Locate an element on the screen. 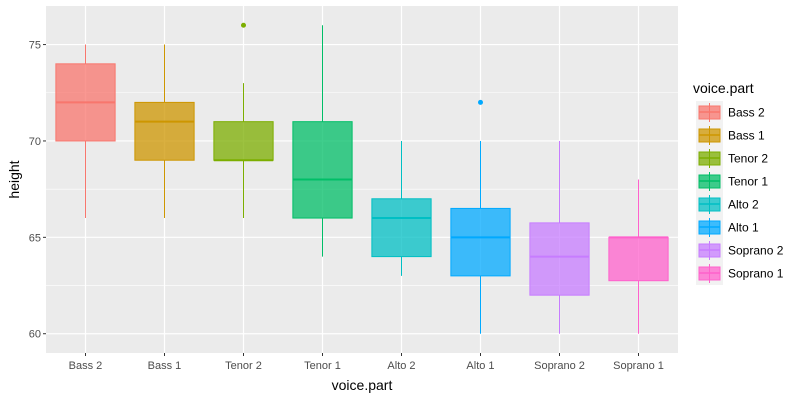 This screenshot has height=400, width=800. y-axis-ticks: 60 65 70 75 is located at coordinates (37, 190).